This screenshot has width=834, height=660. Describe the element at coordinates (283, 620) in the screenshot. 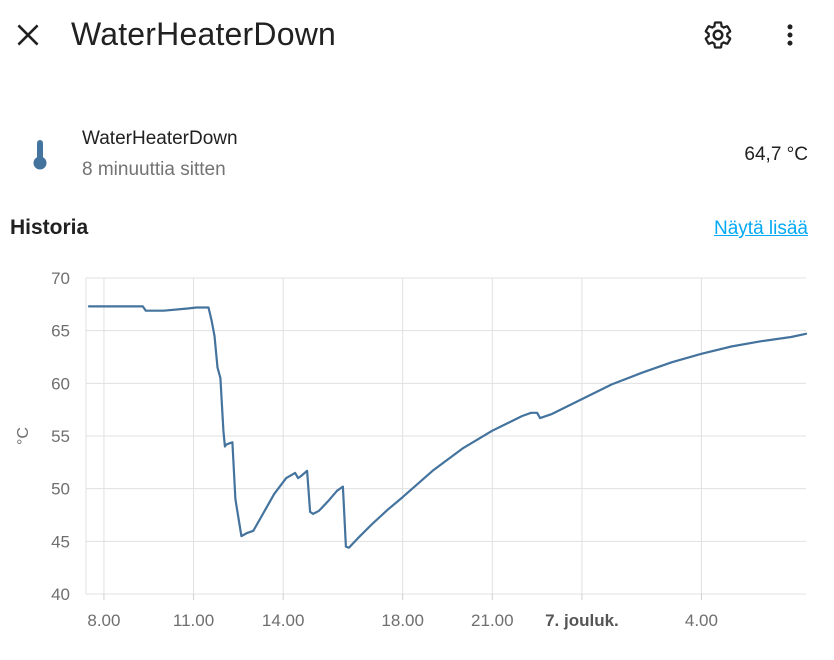

I see `x-tick-label: 14.00` at that location.